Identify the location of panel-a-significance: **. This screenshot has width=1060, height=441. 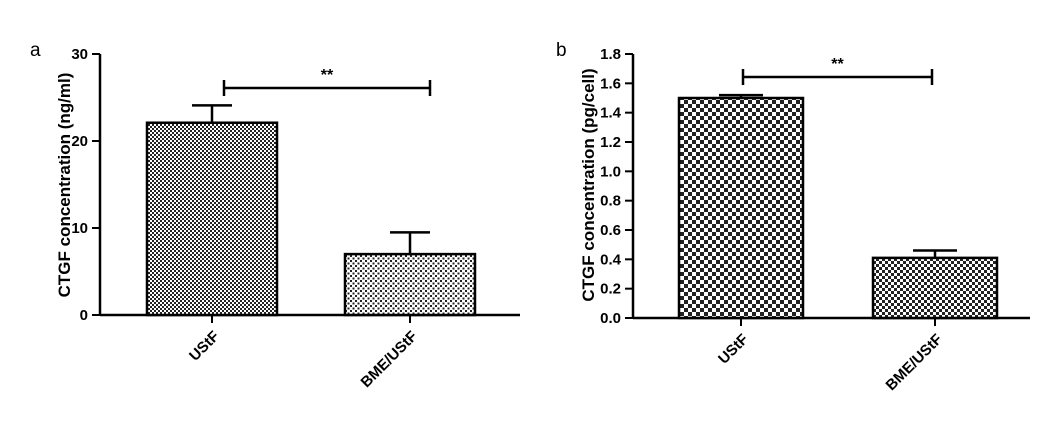
(327, 81).